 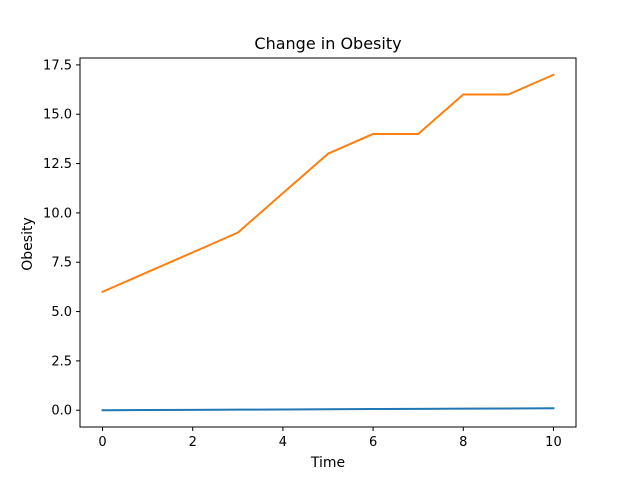 I want to click on x-tick-label: 4, so click(x=283, y=442).